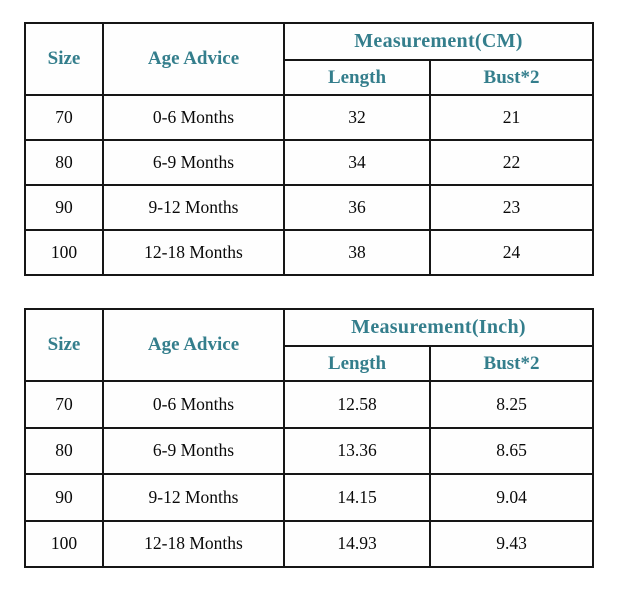 This screenshot has height=591, width=618. What do you see at coordinates (357, 207) in the screenshot?
I see `length-cell: 36` at bounding box center [357, 207].